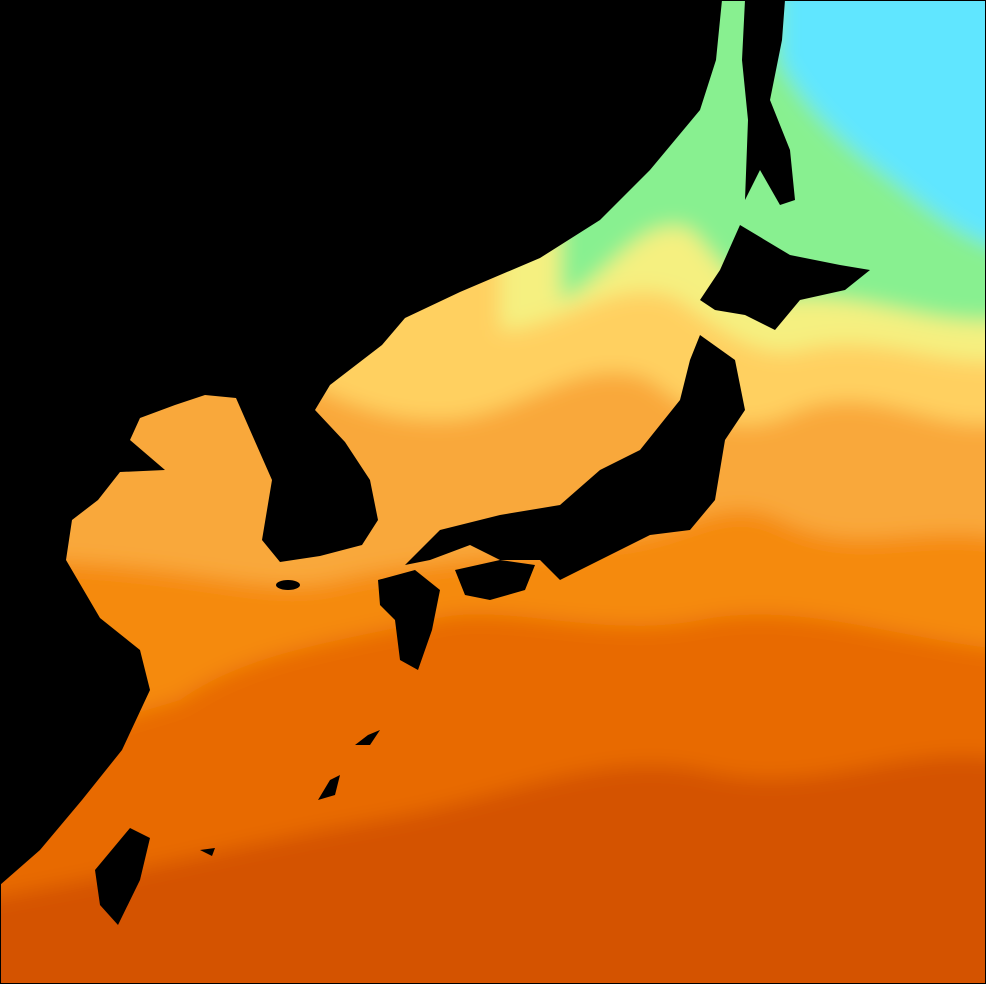  Describe the element at coordinates (495, 580) in the screenshot. I see `shikoku` at that location.